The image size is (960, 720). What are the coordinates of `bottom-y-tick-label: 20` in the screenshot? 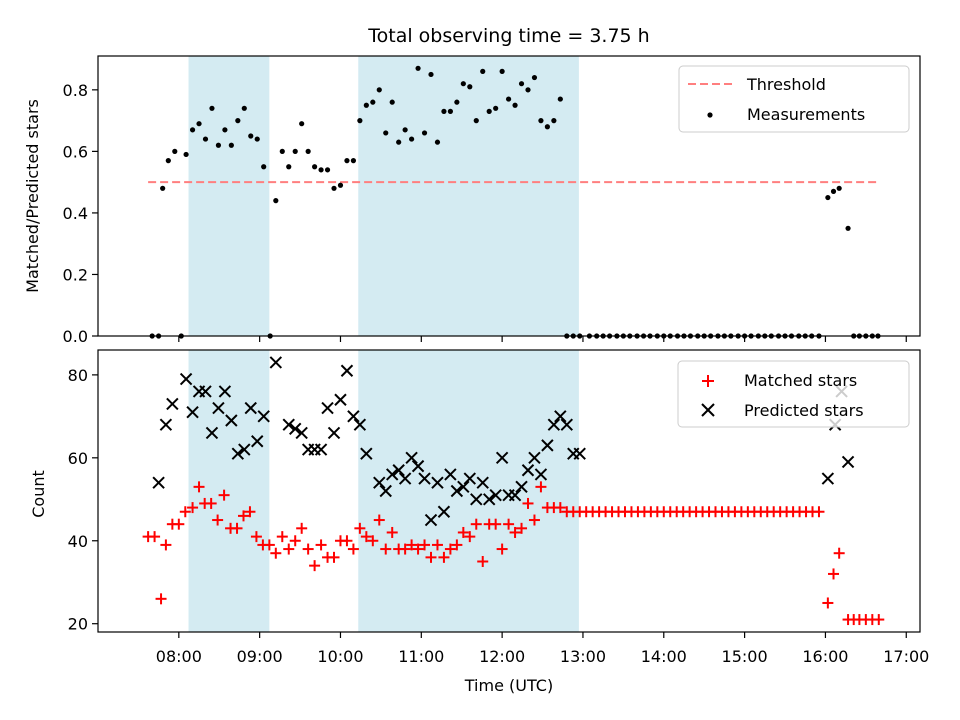 It's located at (78, 624).